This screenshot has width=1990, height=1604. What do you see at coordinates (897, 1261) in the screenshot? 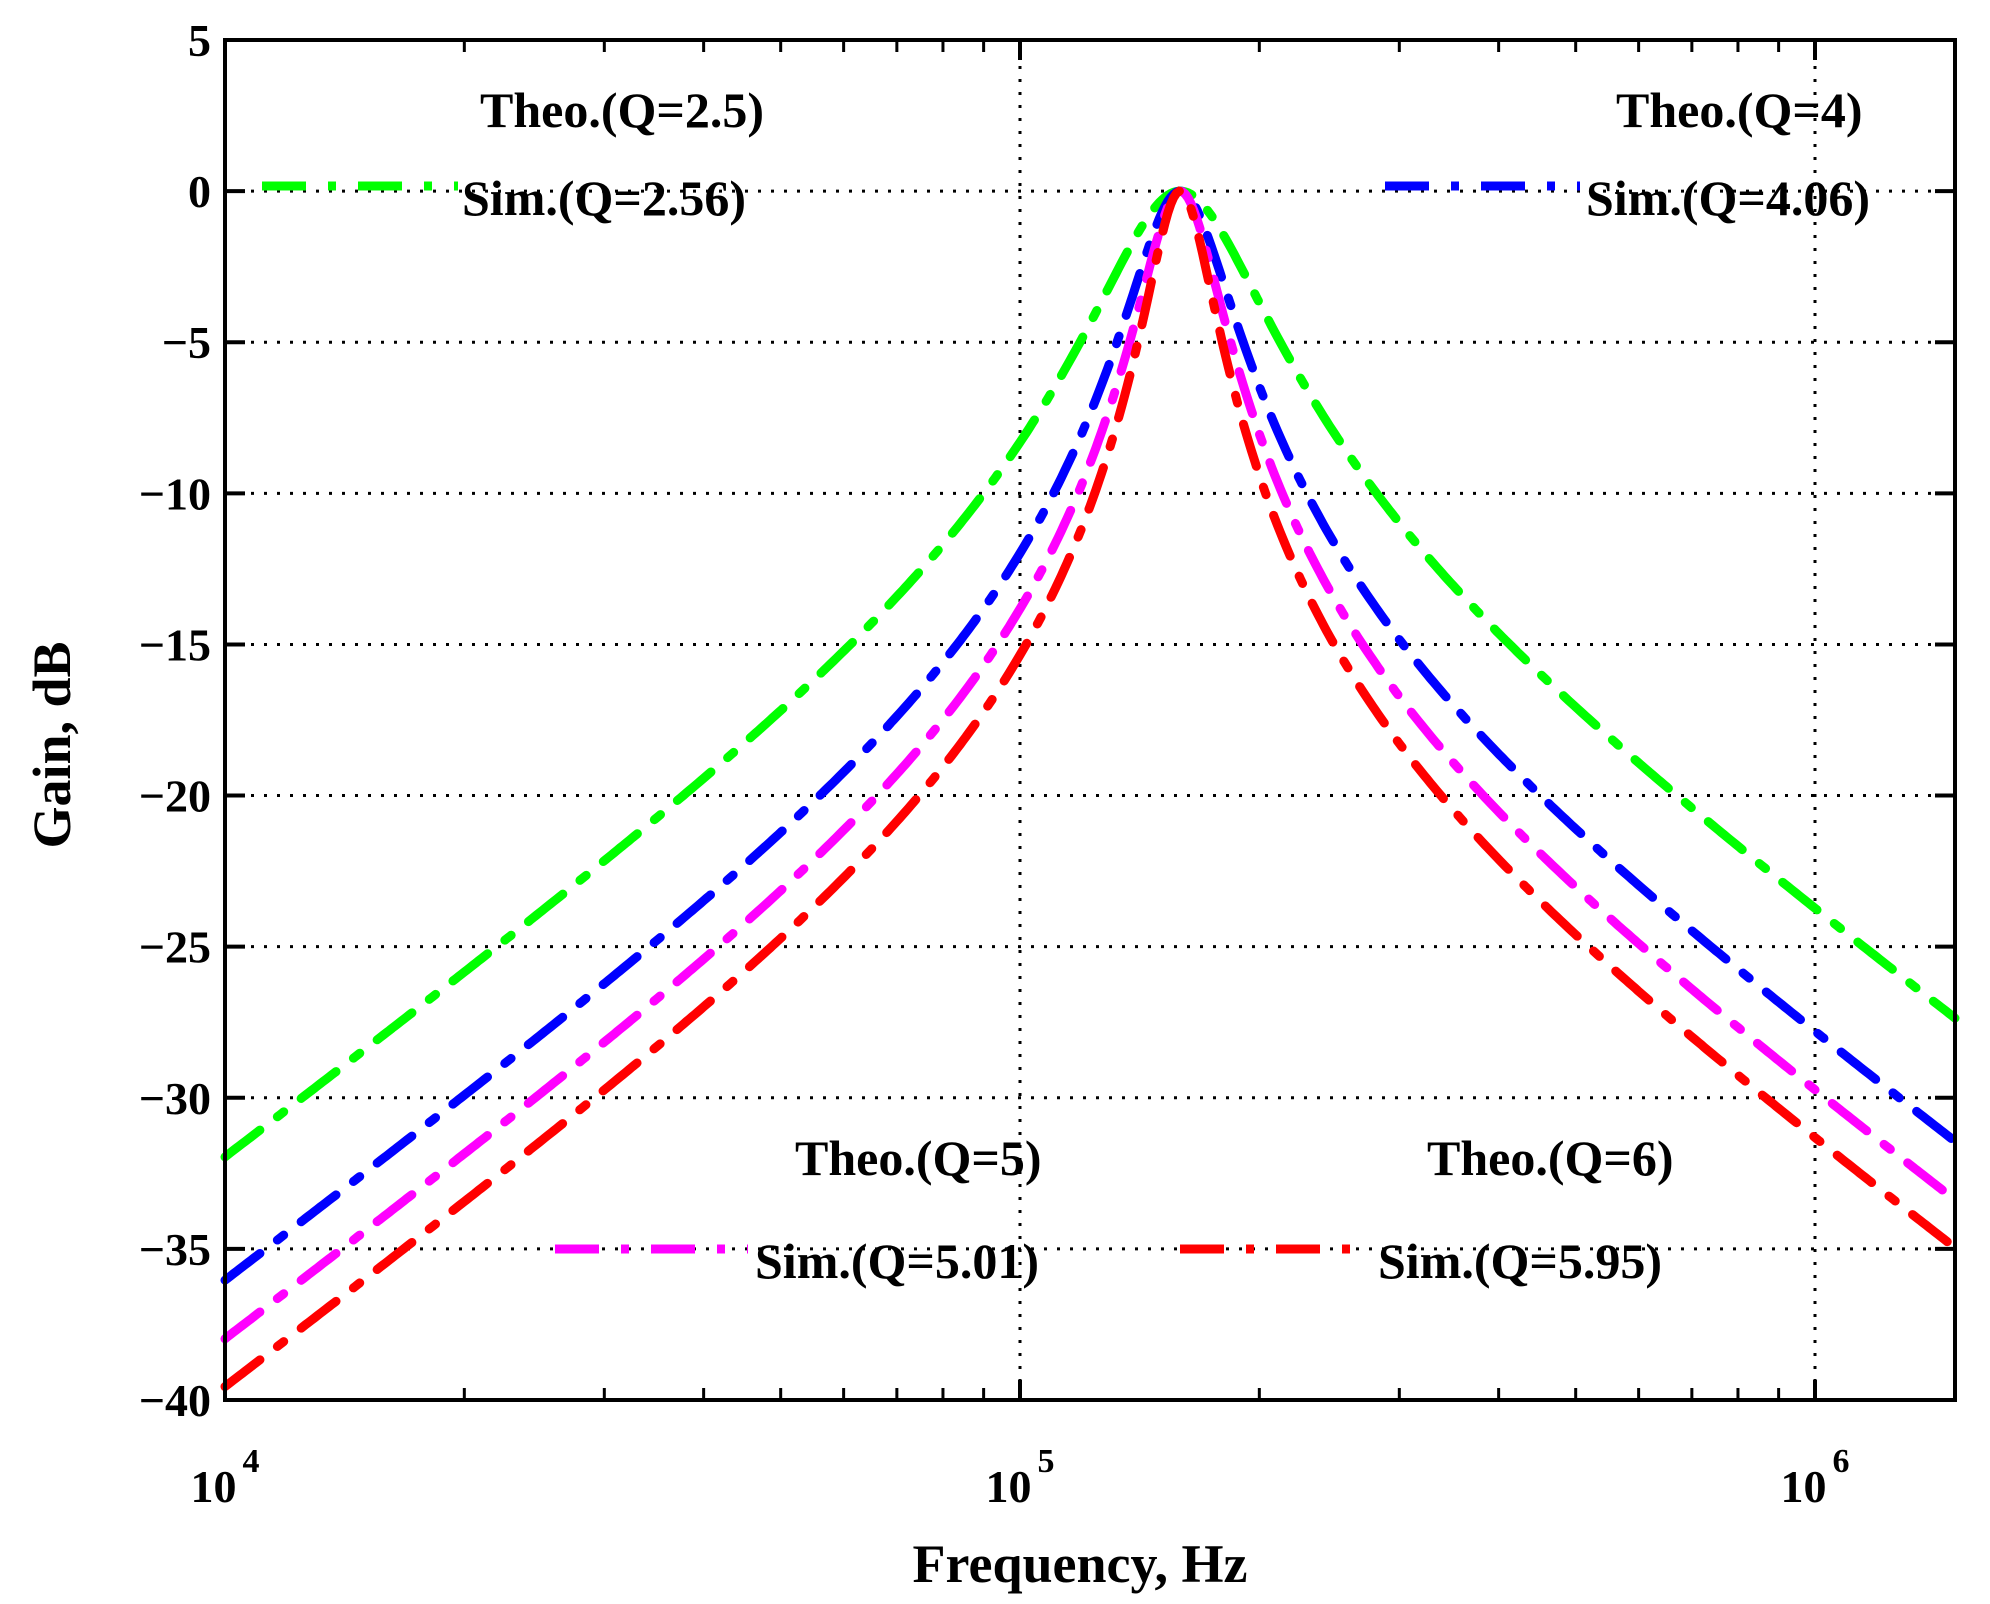
I see `legend-sim-q5: Sim.(Q=5.01)` at bounding box center [897, 1261].